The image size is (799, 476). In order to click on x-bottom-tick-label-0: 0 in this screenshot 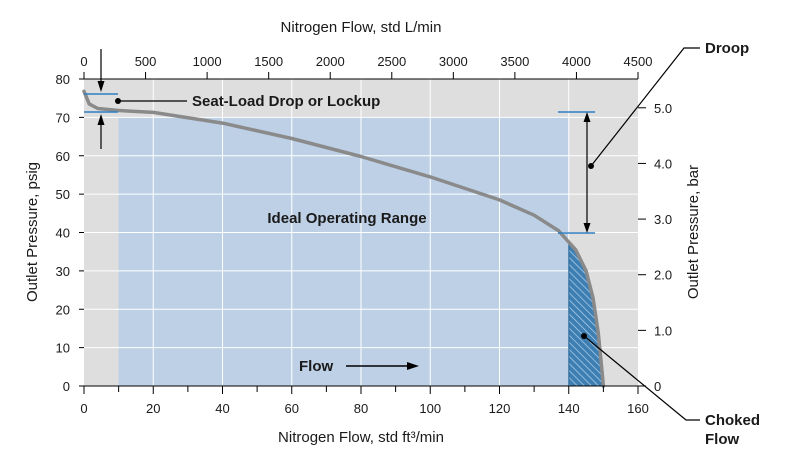, I will do `click(83, 408)`.